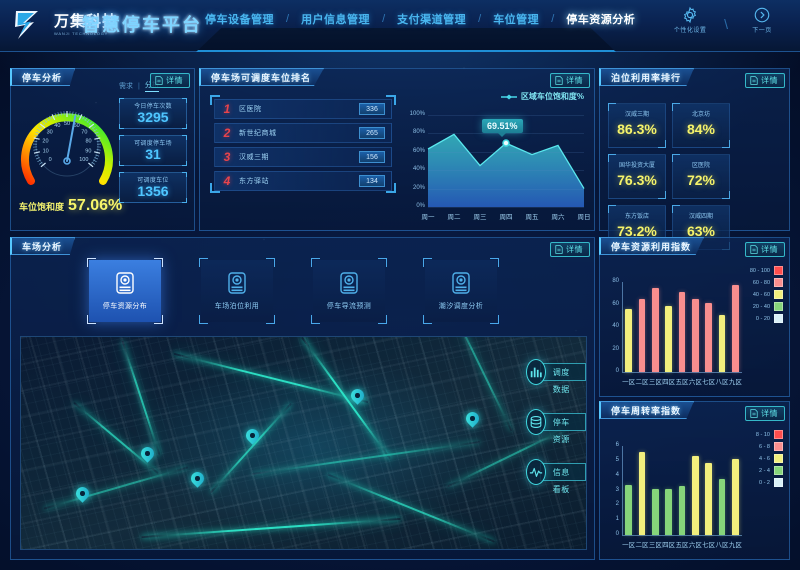 The width and height of the screenshot is (800, 570). I want to click on nav-item-1: 用户信息管理, so click(336, 20).